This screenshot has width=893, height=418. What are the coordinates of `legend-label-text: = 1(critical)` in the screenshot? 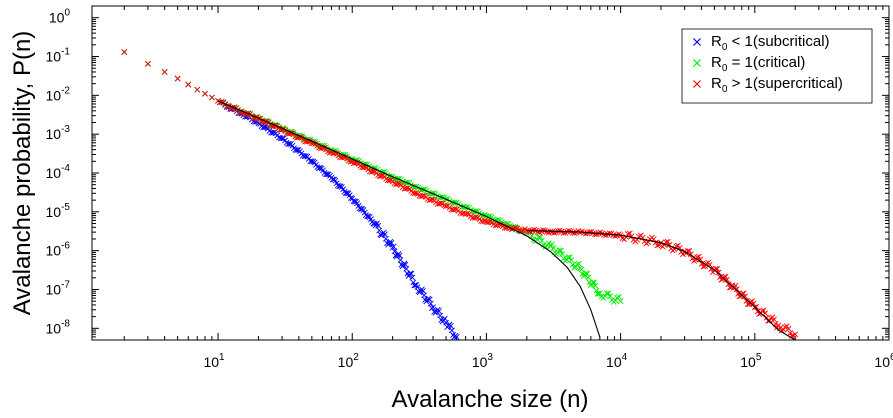 It's located at (766, 62).